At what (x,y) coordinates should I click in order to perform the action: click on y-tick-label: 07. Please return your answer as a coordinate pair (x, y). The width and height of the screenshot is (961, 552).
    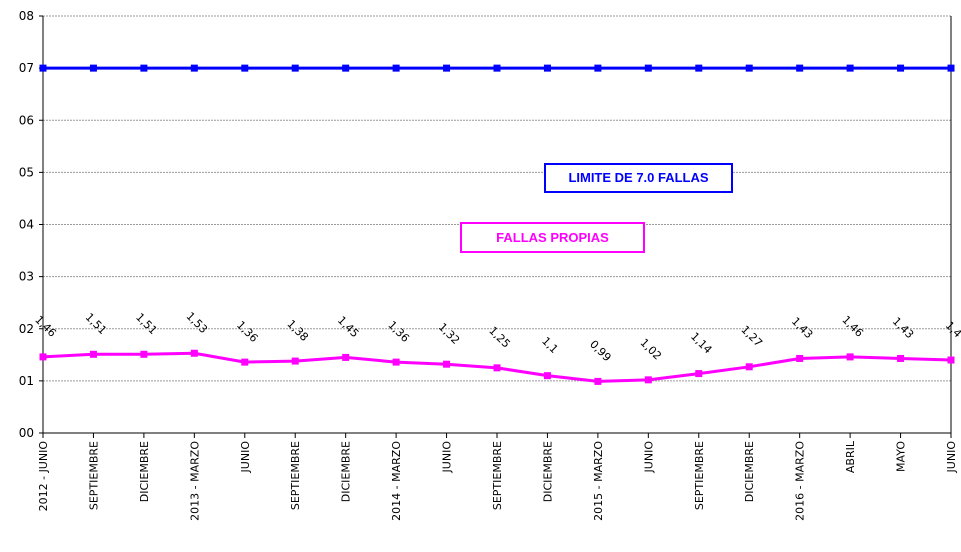
    Looking at the image, I should click on (26, 68).